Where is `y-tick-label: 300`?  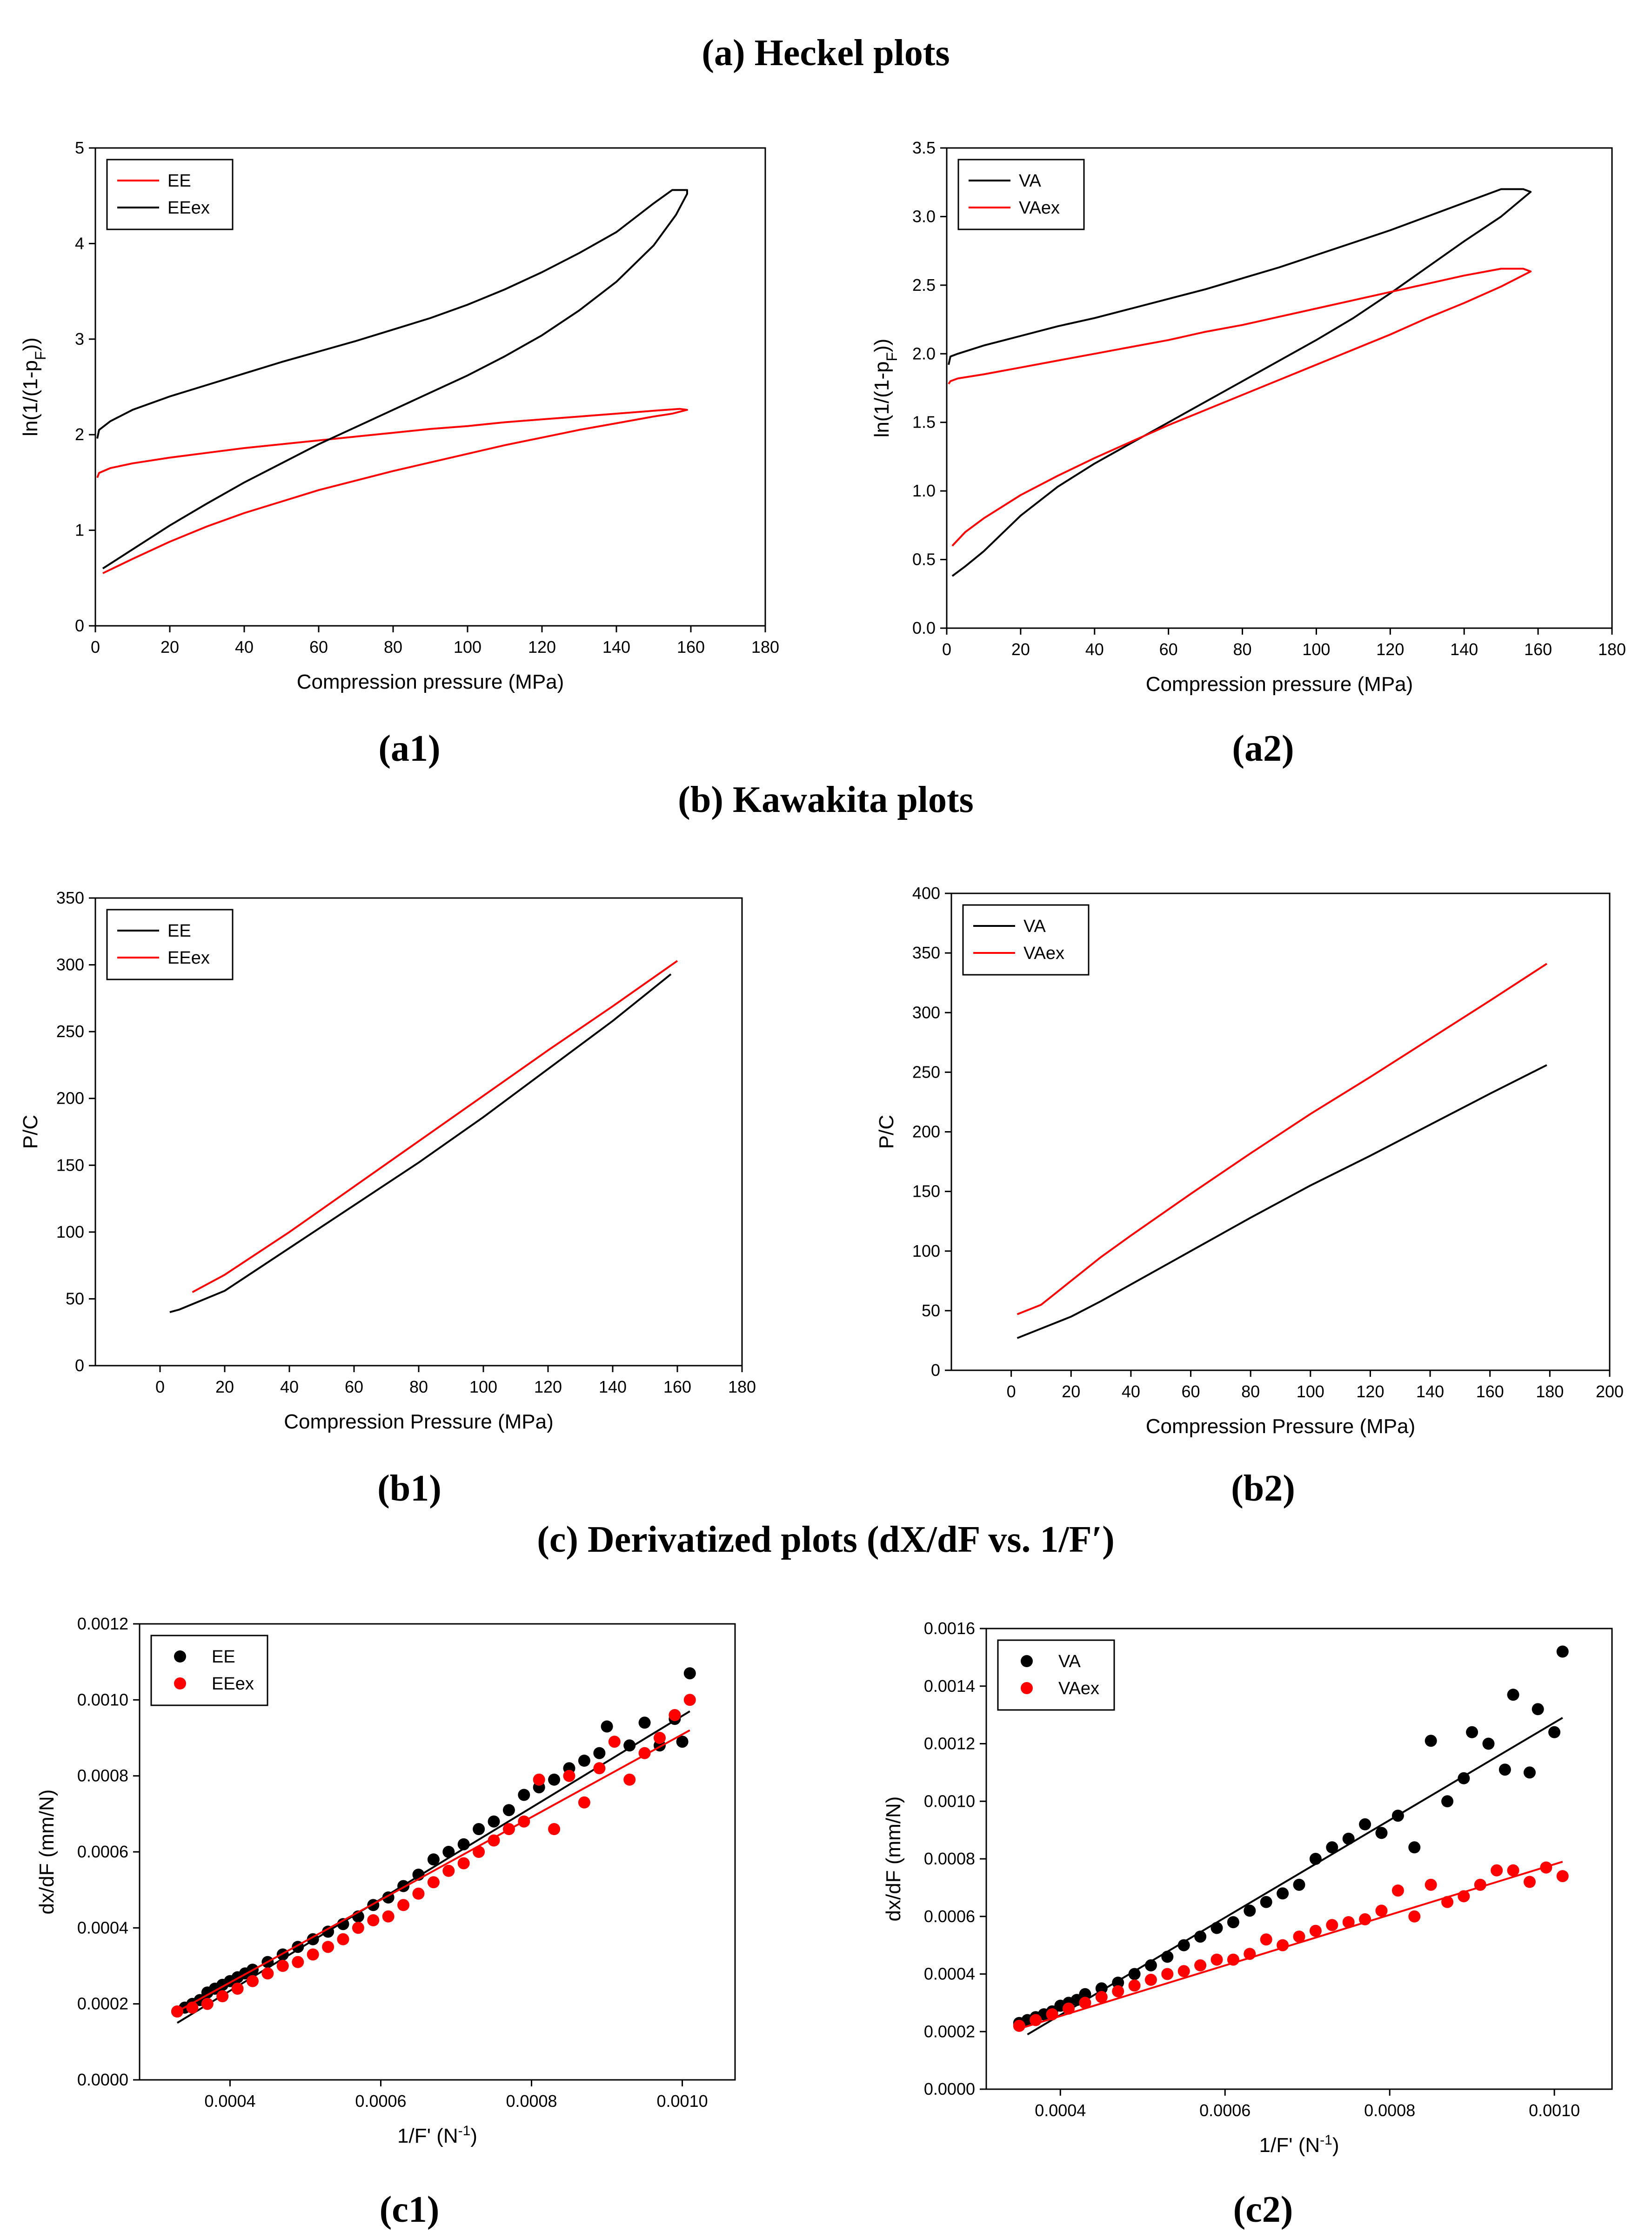 y-tick-label: 300 is located at coordinates (70, 964).